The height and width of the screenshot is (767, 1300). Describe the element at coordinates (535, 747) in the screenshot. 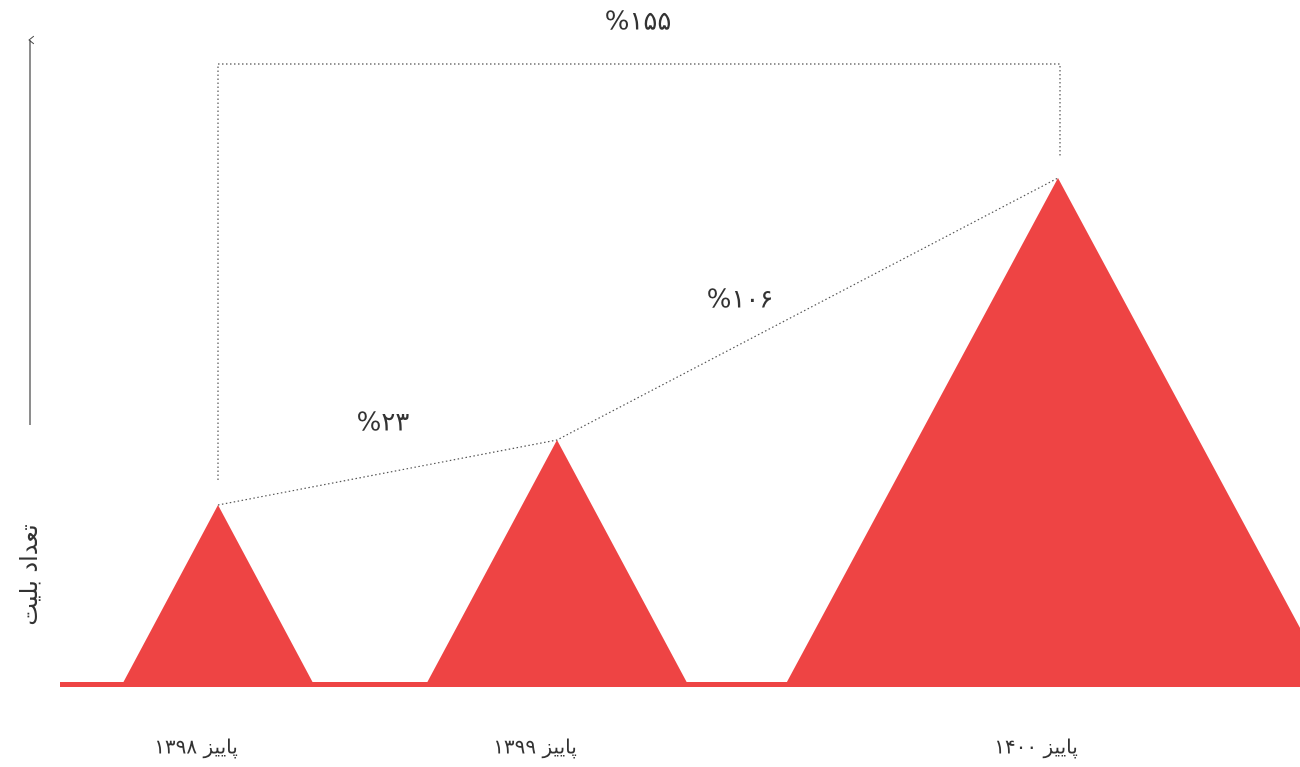

I see `x-tick-label: پاییز ۱۳۹۹` at that location.